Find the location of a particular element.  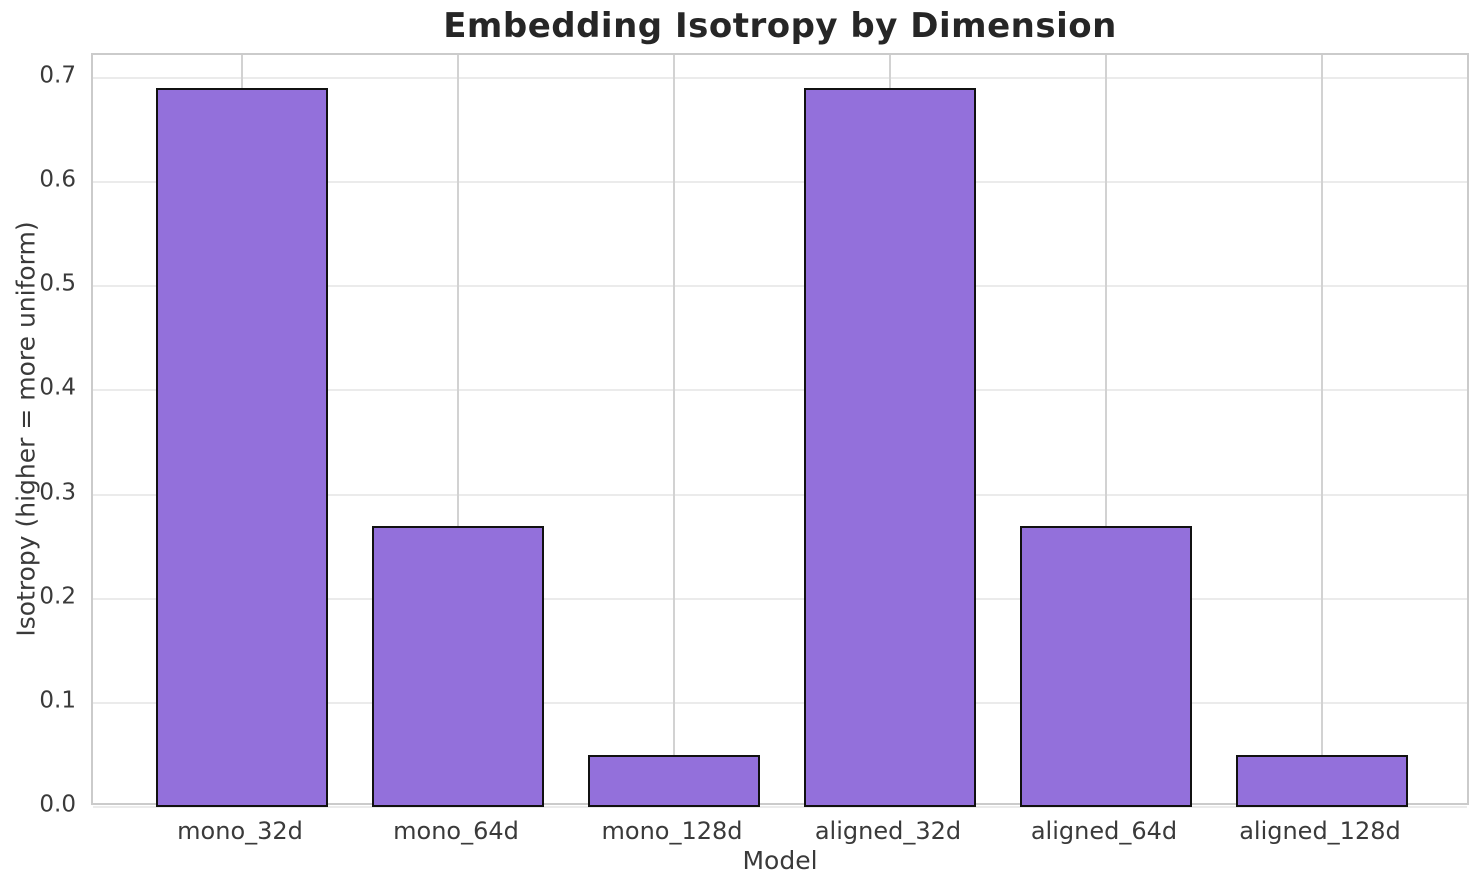

x-tick-label: mono_128d is located at coordinates (672, 831).